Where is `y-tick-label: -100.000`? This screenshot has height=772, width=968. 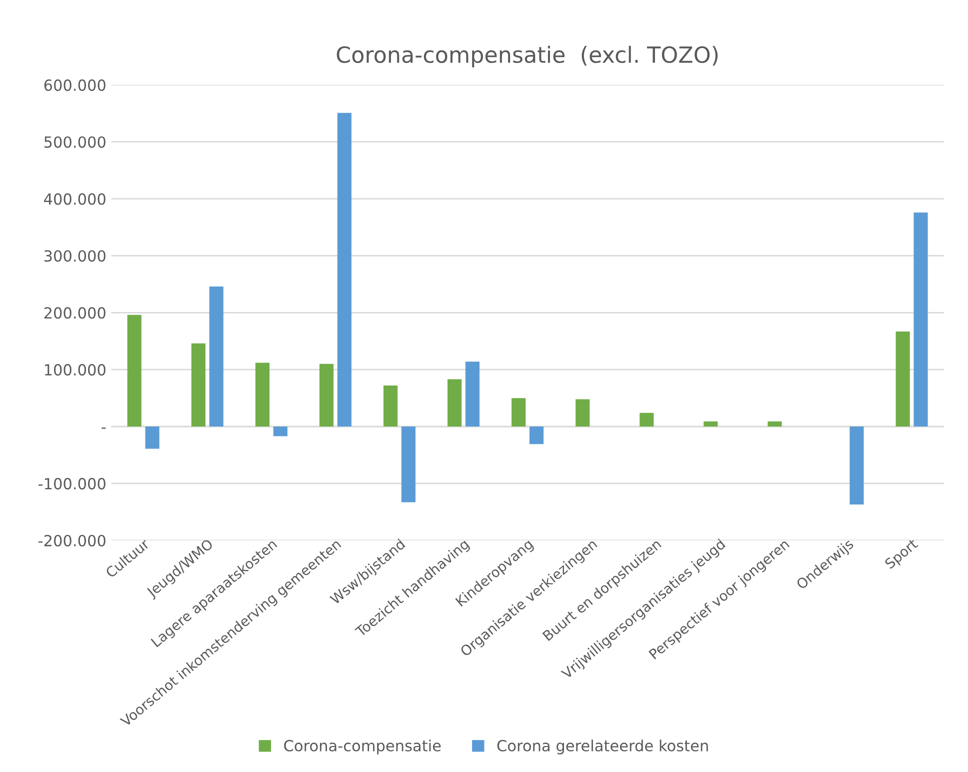 y-tick-label: -100.000 is located at coordinates (72, 484).